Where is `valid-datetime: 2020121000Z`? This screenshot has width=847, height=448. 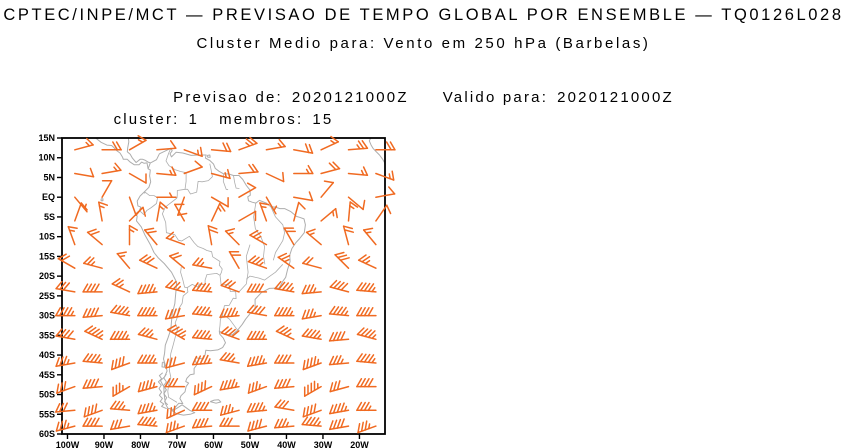
valid-datetime: 2020121000Z is located at coordinates (615, 97).